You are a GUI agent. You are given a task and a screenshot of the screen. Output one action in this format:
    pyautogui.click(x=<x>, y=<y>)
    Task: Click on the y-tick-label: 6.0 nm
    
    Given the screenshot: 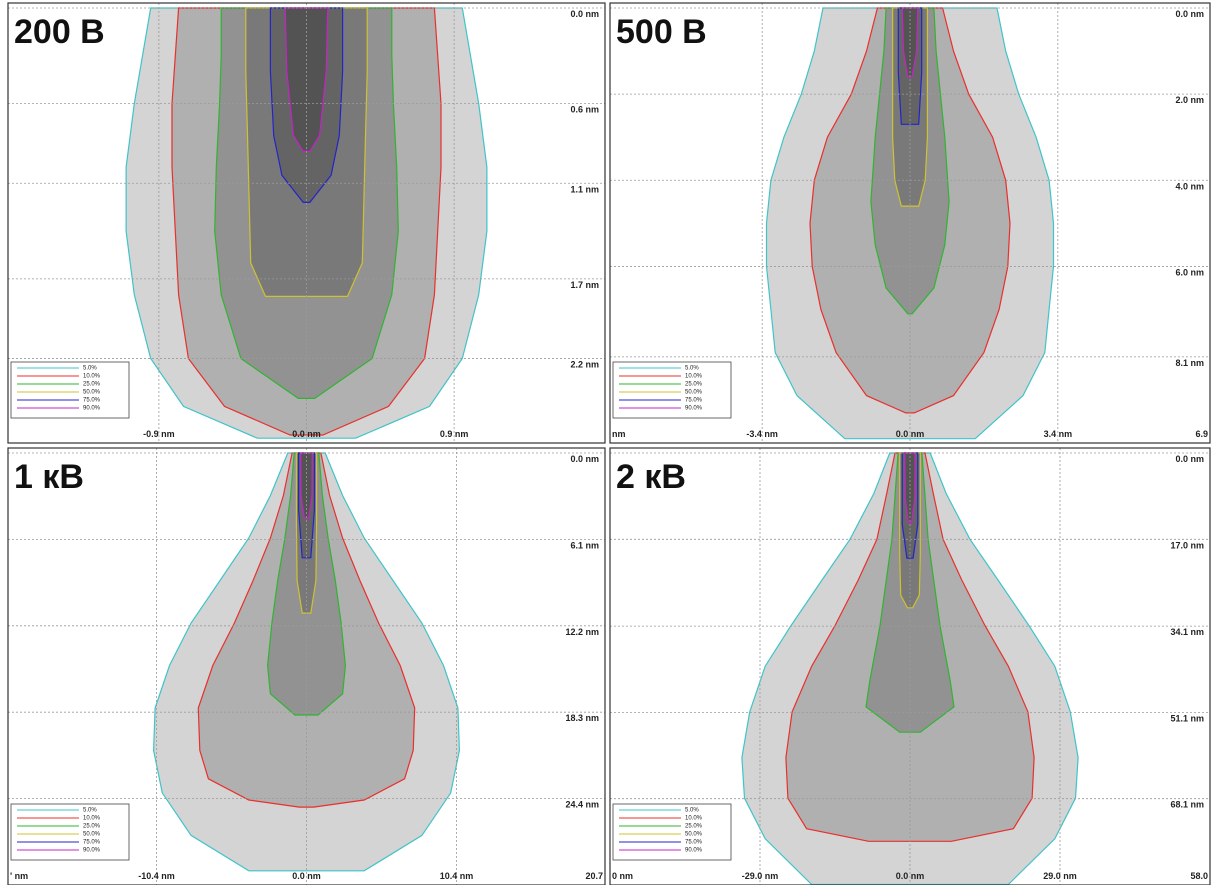 What is the action you would take?
    pyautogui.click(x=1189, y=272)
    